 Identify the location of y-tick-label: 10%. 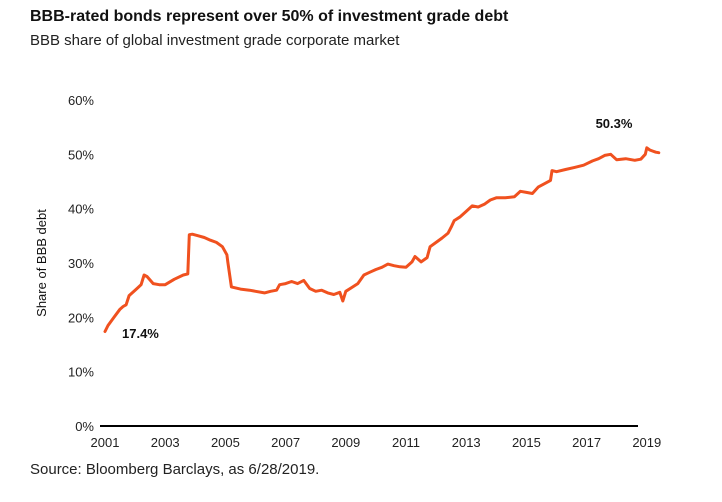
(81, 372).